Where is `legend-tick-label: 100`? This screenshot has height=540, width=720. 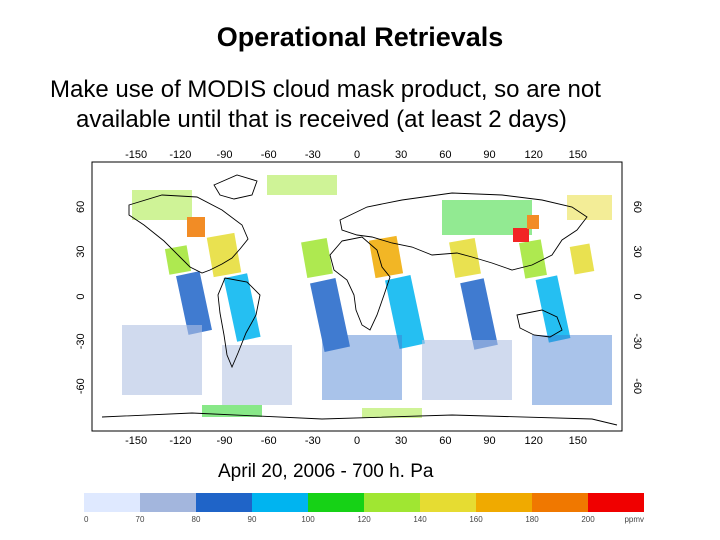
legend-tick-label: 100 is located at coordinates (308, 519).